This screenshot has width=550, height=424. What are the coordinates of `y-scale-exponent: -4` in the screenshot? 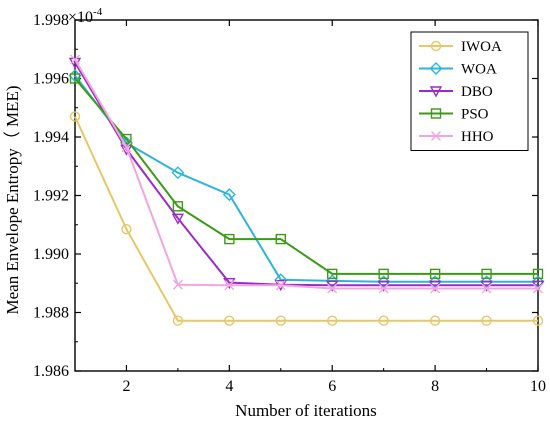 It's located at (98, 12).